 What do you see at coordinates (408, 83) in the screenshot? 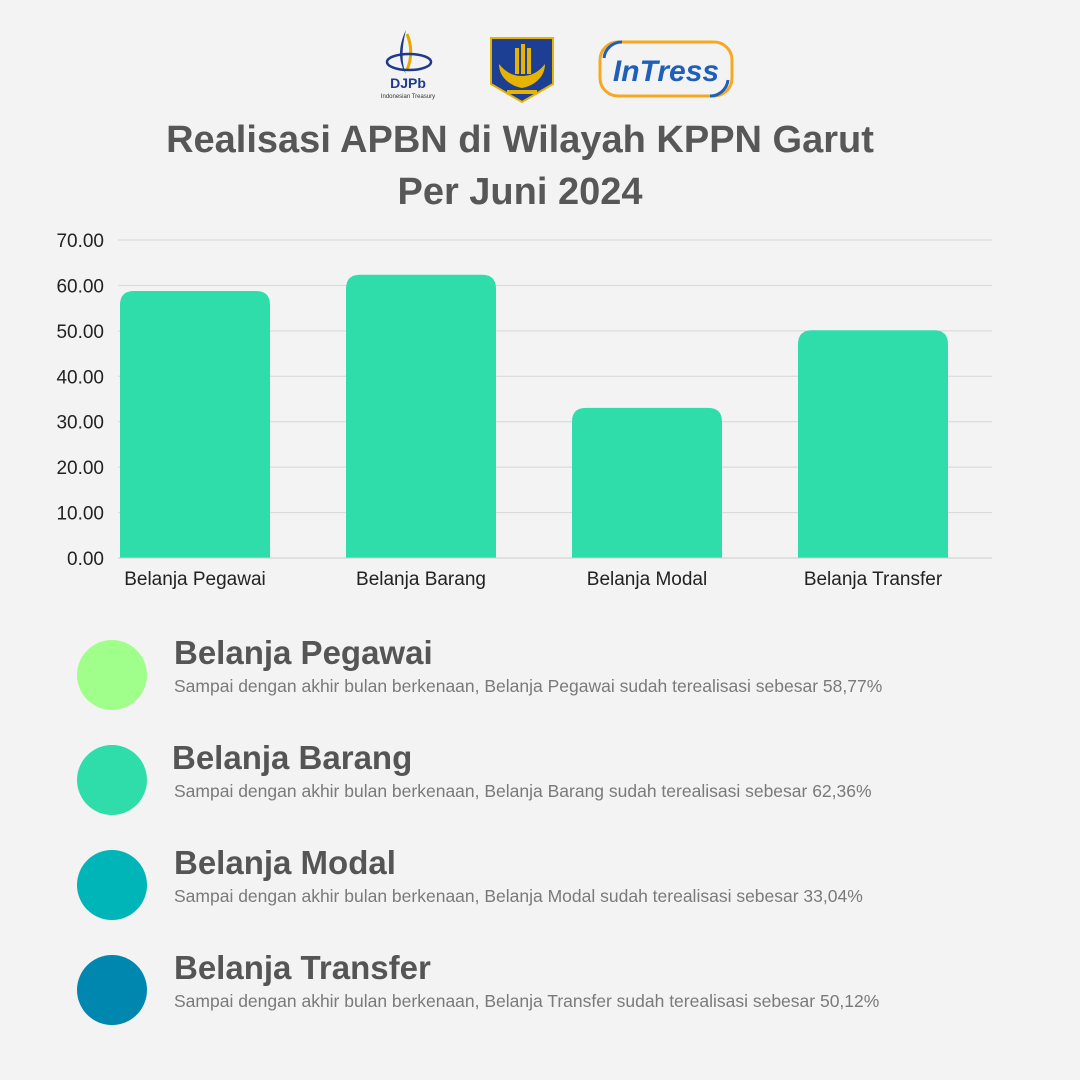
I see `djpb-logo-text: DJPb` at bounding box center [408, 83].